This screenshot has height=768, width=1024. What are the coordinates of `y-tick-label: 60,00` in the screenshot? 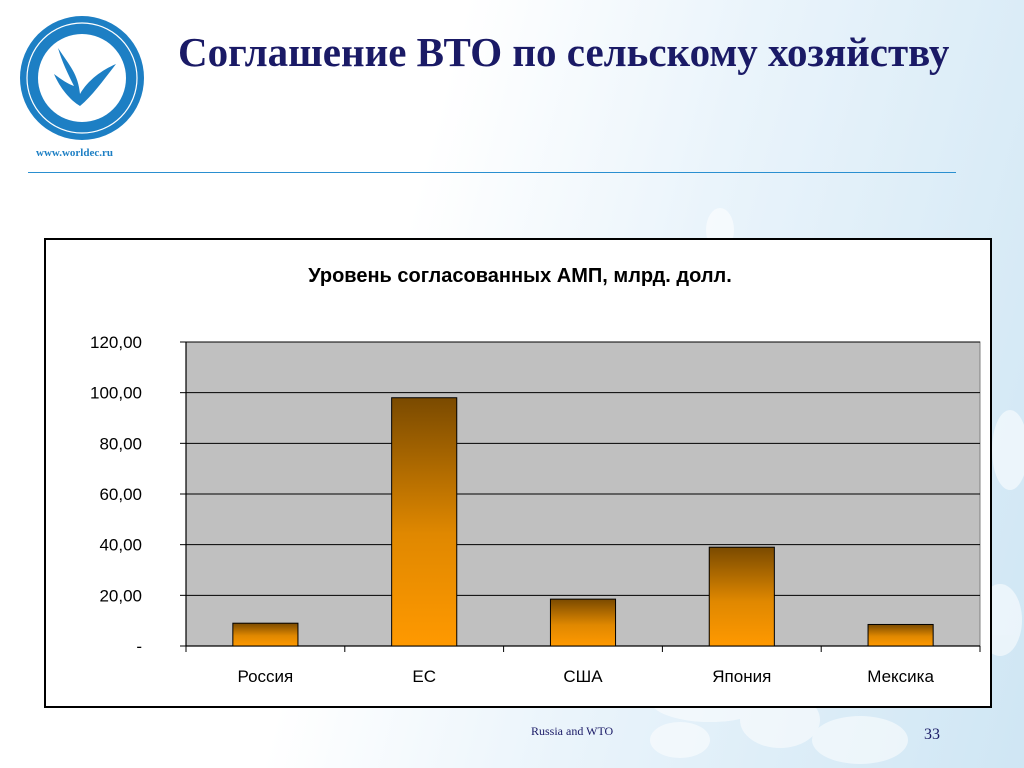 It's located at (120, 494).